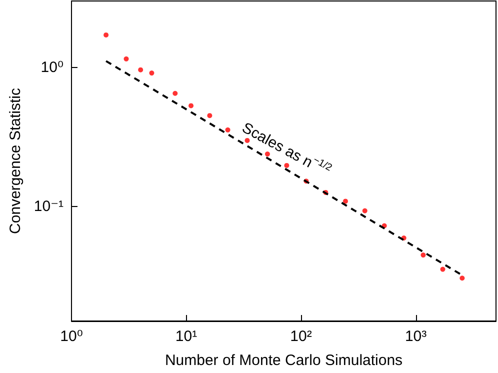 Image resolution: width=498 pixels, height=373 pixels. Describe the element at coordinates (186, 336) in the screenshot. I see `x-tick-label: 10¹` at that location.